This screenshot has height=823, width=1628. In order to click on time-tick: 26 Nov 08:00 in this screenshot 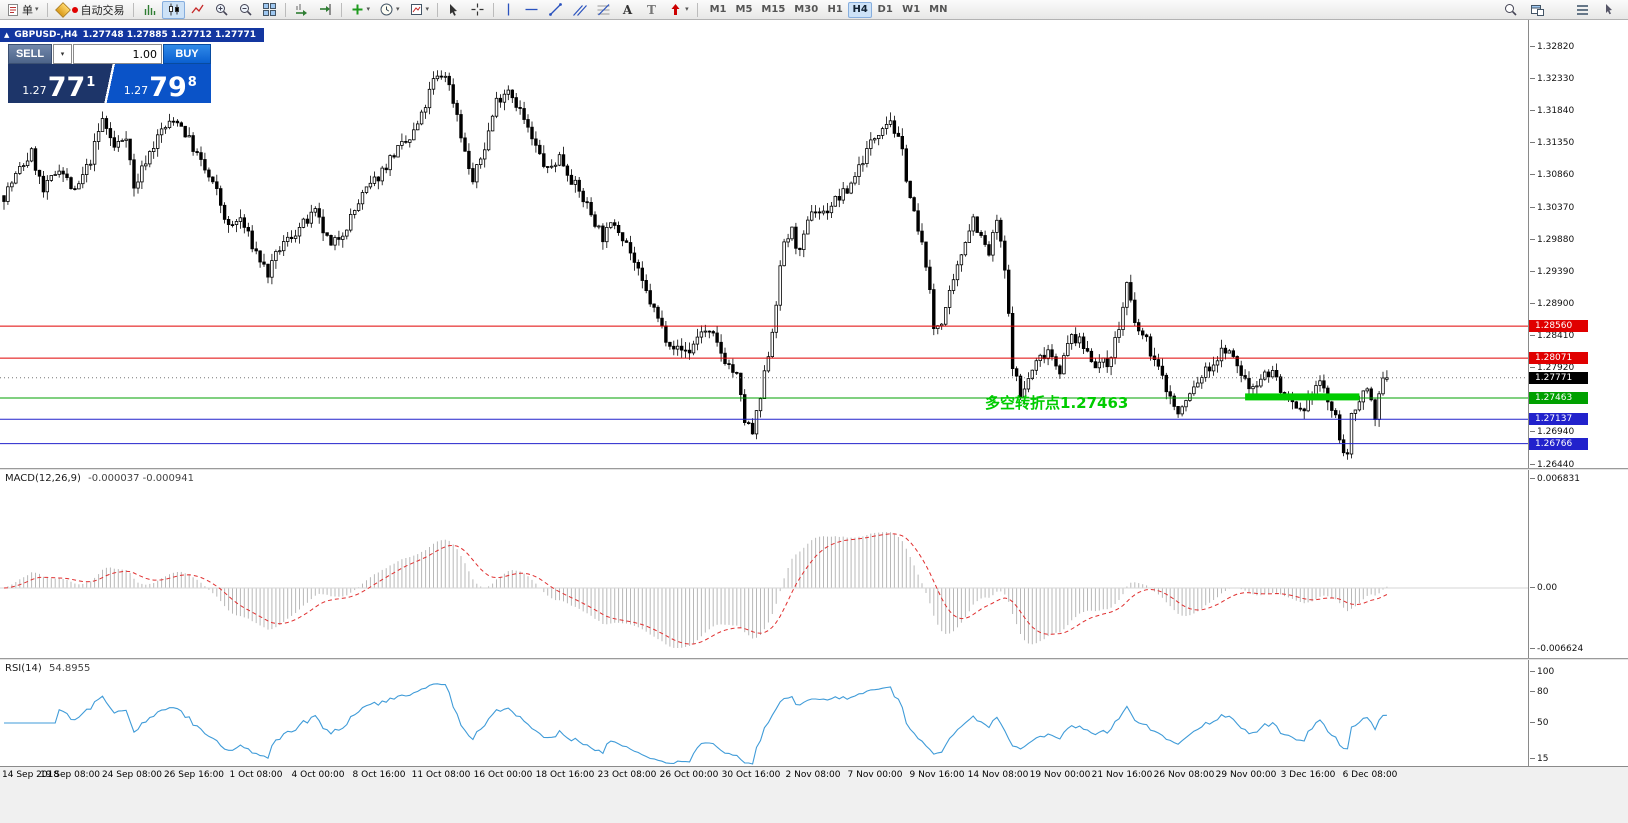, I will do `click(1184, 775)`.